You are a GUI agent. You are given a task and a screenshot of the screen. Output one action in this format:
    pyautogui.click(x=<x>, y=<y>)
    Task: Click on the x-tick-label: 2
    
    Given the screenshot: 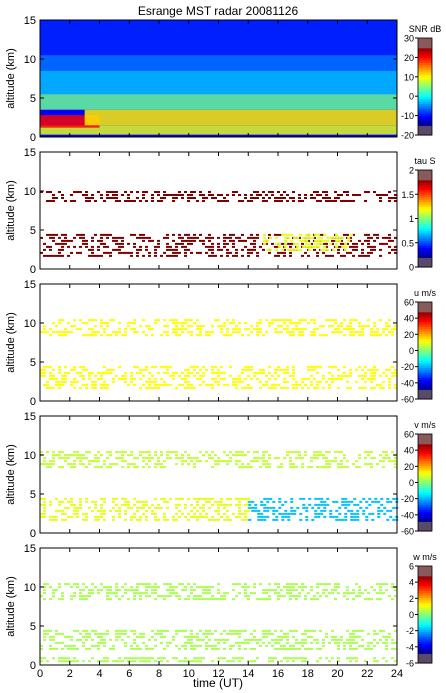 What is the action you would take?
    pyautogui.click(x=70, y=674)
    